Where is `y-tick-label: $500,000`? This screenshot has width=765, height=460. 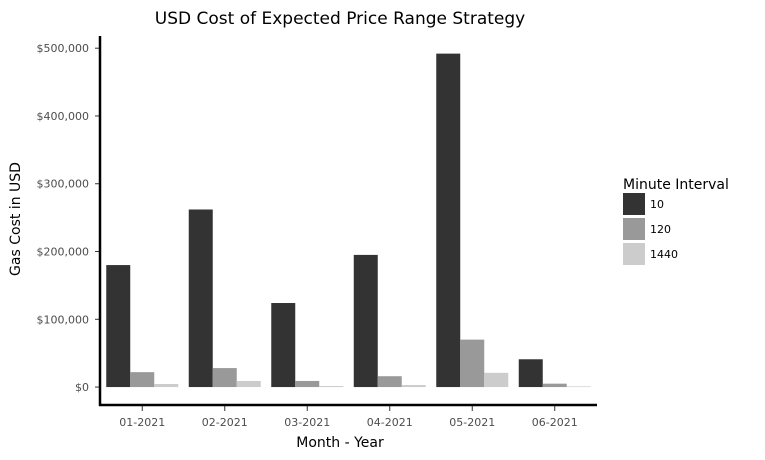 y-tick-label: $500,000 is located at coordinates (63, 48).